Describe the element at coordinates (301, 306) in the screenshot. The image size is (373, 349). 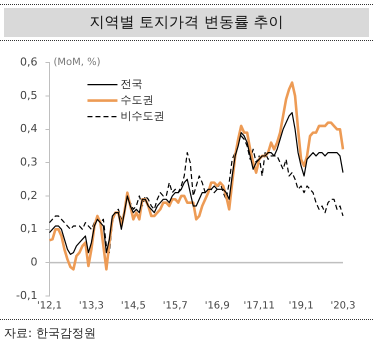
I see `x-tick-label: '19,1` at that location.